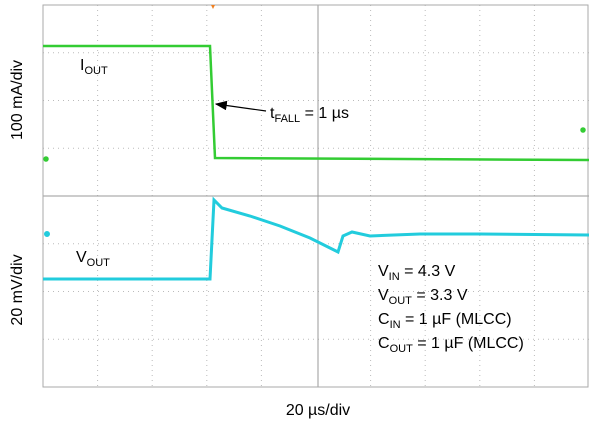  What do you see at coordinates (440, 295) in the screenshot?
I see `value: = 3.3 V` at bounding box center [440, 295].